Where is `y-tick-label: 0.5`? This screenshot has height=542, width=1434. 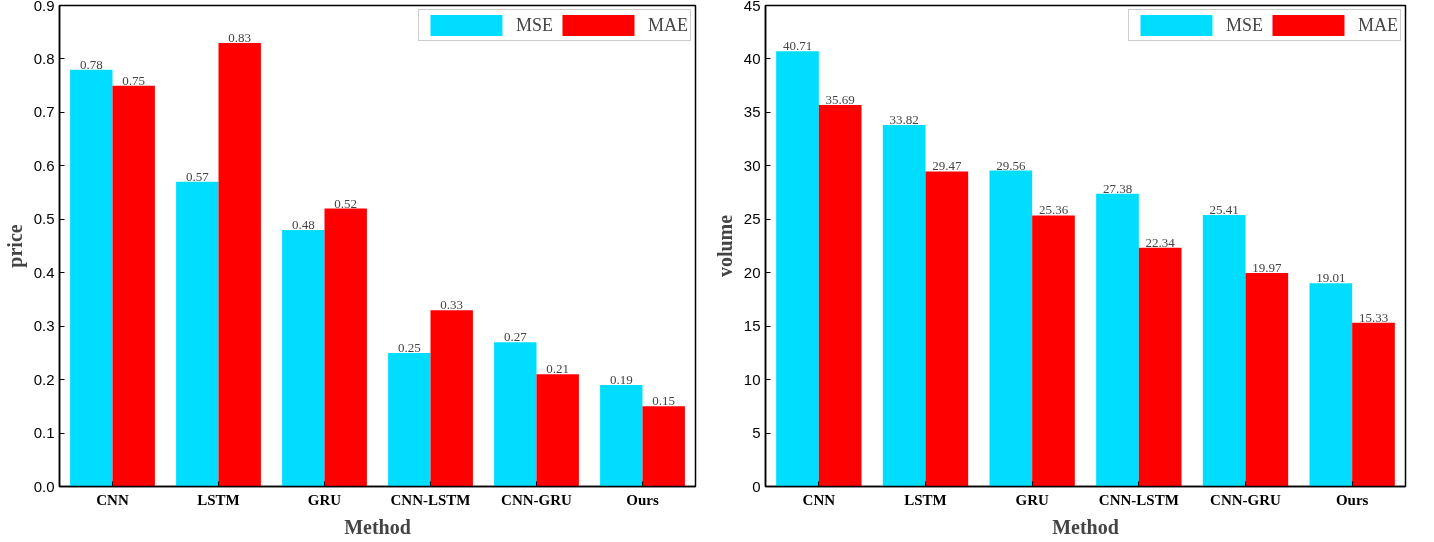
y-tick-label: 0.5 is located at coordinates (44, 219).